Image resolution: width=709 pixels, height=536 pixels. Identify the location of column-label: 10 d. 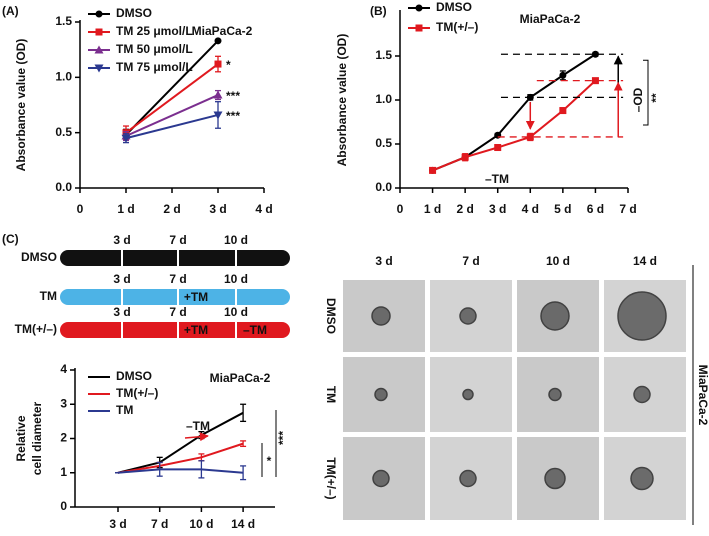
(558, 261).